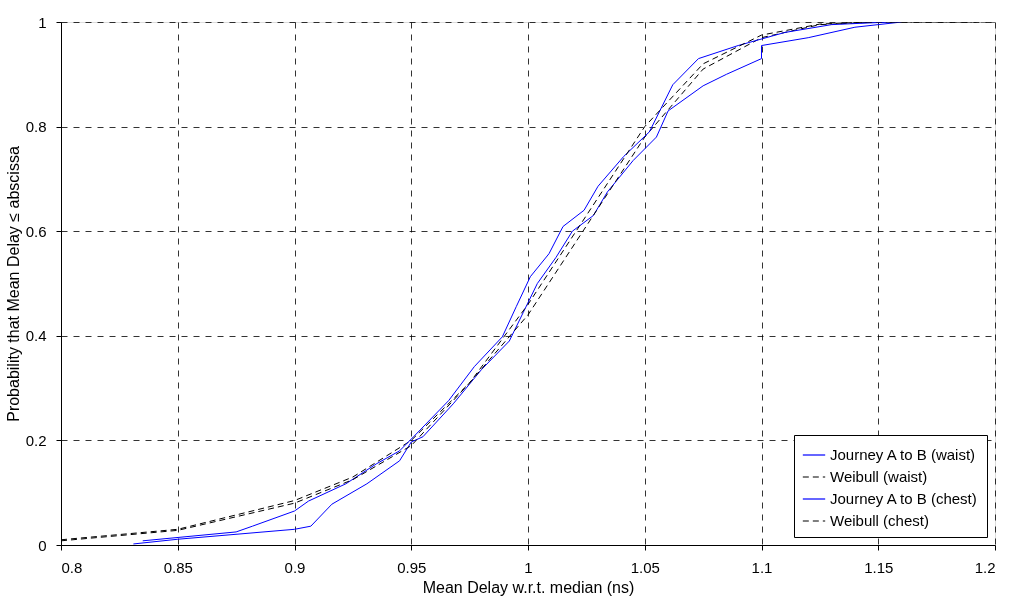 The image size is (1021, 600). I want to click on x-tick-label: 1.1, so click(762, 567).